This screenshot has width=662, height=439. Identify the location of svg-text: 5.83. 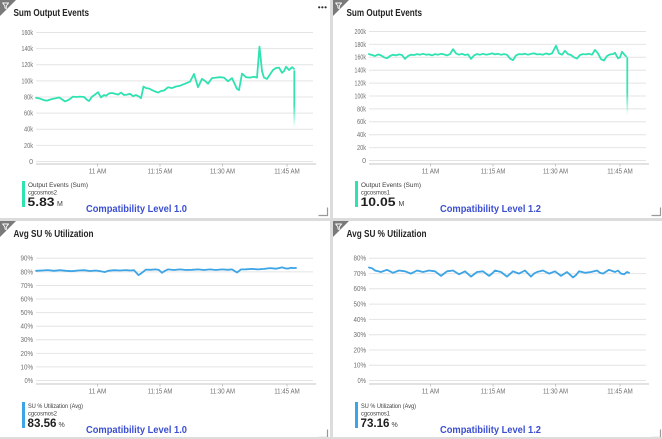
(41, 203).